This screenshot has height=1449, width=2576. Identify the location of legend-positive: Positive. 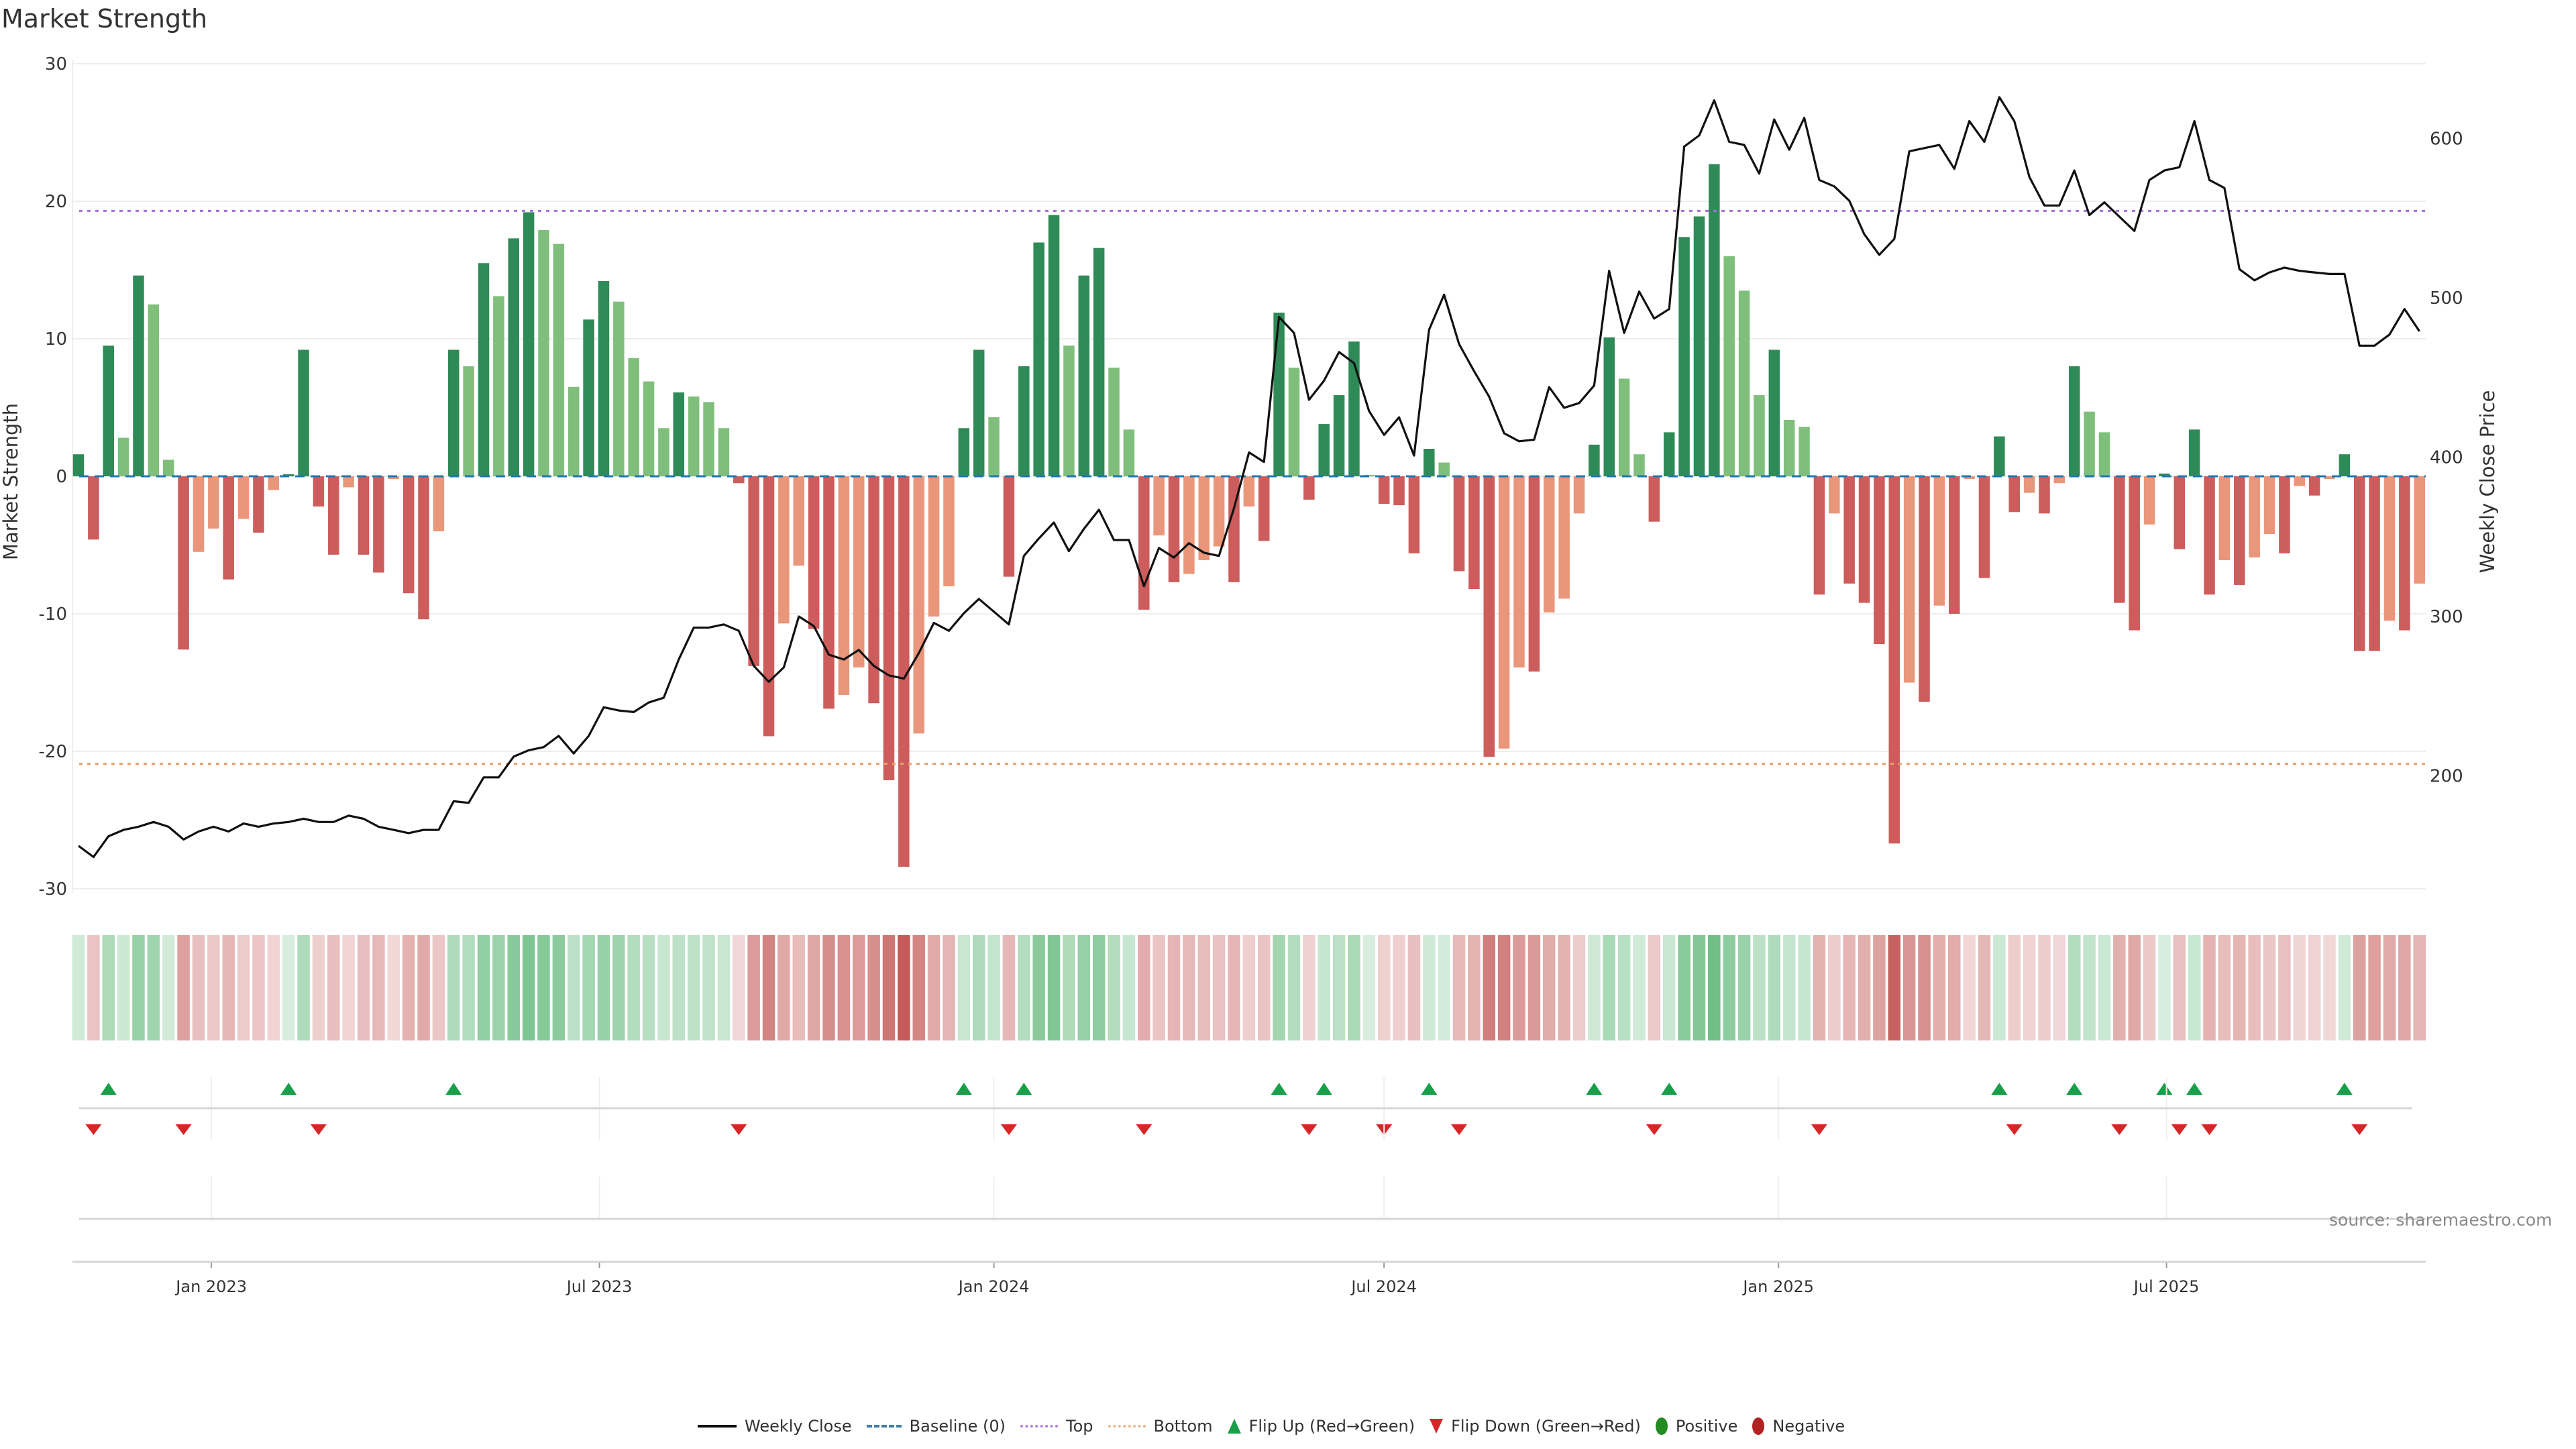
(1696, 1426).